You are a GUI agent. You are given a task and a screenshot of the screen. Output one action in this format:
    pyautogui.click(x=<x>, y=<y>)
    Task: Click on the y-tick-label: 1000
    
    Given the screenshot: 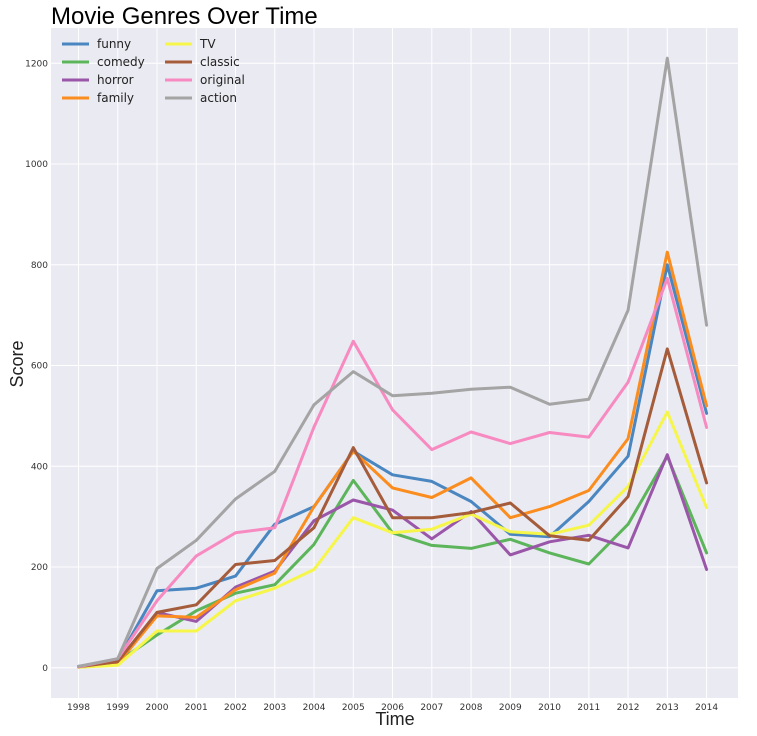 What is the action you would take?
    pyautogui.click(x=36, y=165)
    